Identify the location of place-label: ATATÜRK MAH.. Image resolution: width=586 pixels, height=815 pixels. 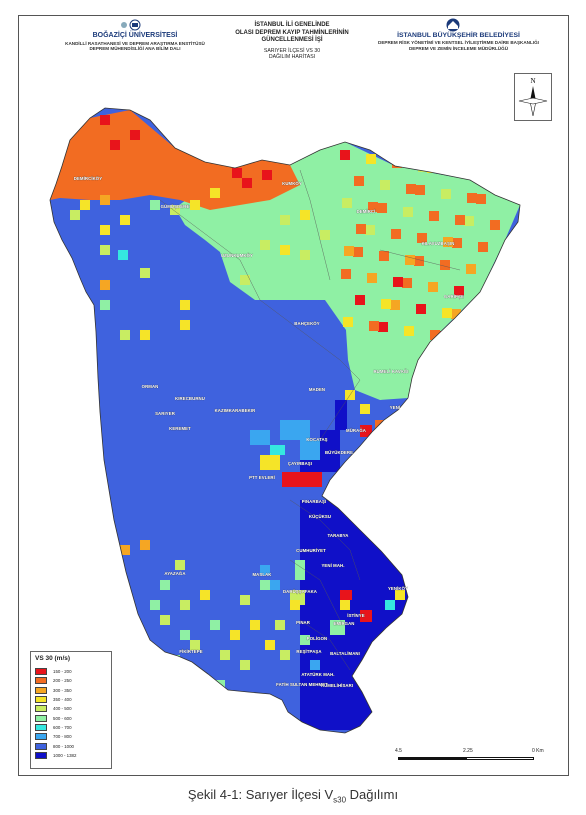
(317, 674).